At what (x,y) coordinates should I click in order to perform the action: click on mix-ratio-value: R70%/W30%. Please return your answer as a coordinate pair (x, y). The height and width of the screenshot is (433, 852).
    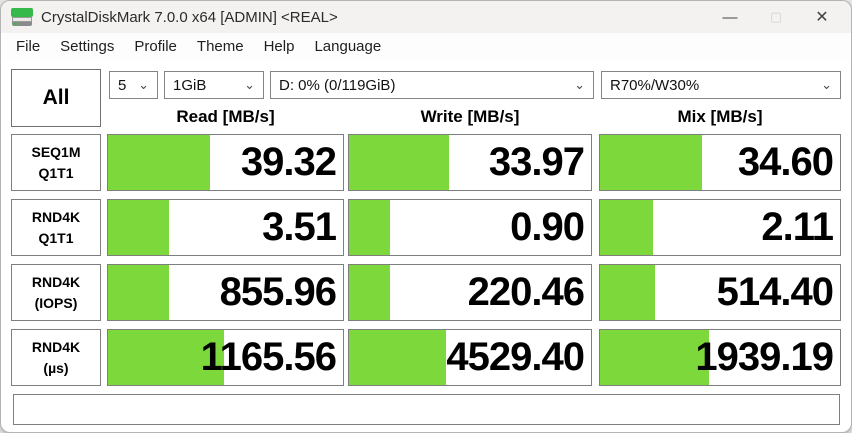
    Looking at the image, I should click on (655, 85).